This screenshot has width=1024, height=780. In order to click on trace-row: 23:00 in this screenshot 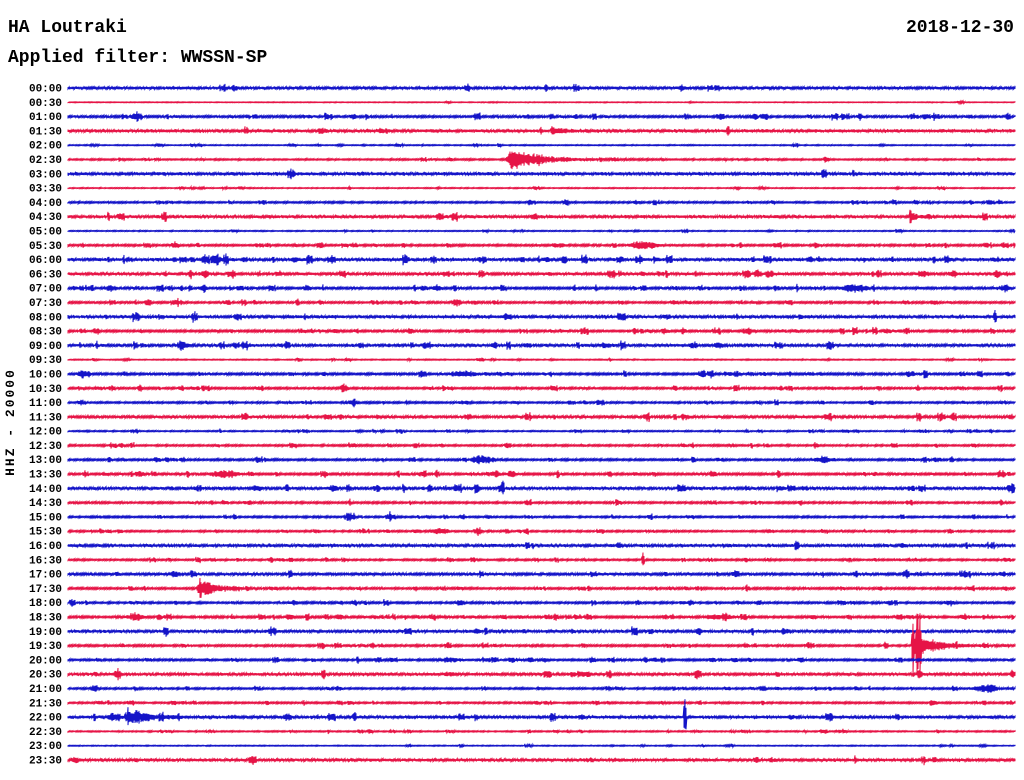, I will do `click(522, 747)`.